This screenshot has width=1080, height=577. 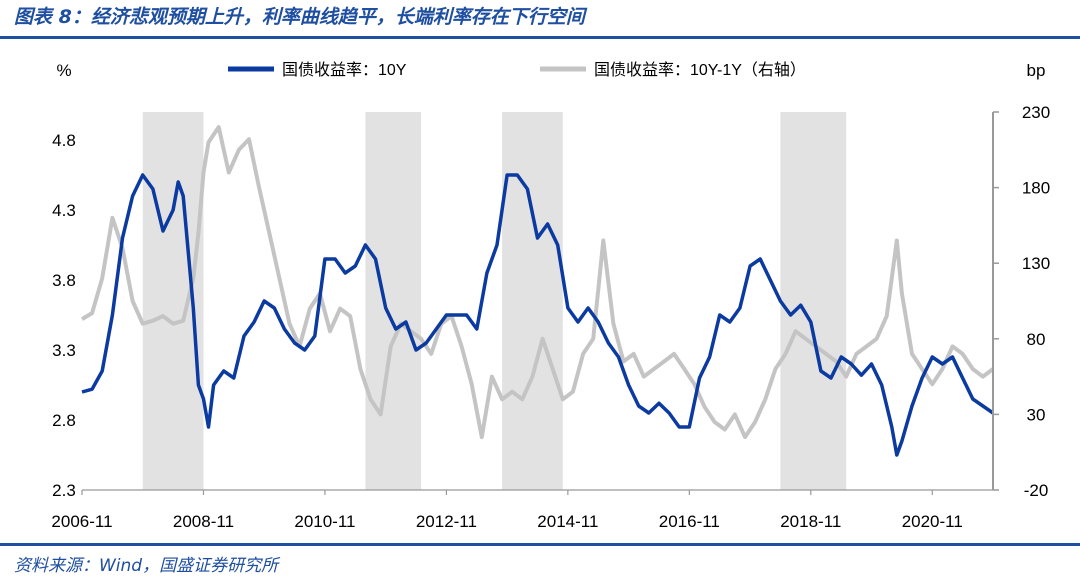 What do you see at coordinates (810, 521) in the screenshot?
I see `x-tick-label: 2018-11` at bounding box center [810, 521].